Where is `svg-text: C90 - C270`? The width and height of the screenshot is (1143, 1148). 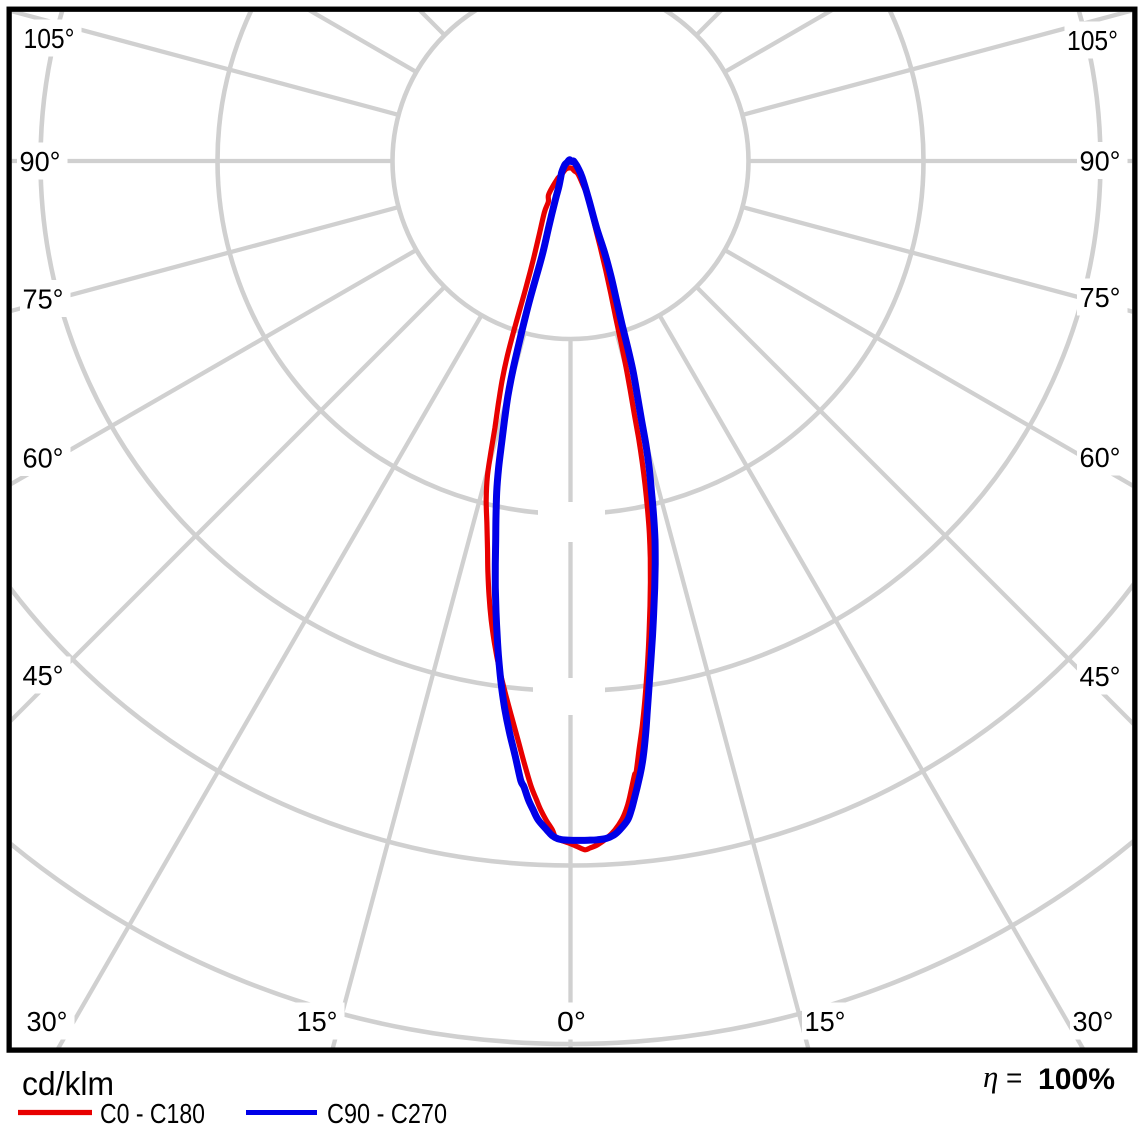 svg-text: C90 - C270 is located at coordinates (387, 1113).